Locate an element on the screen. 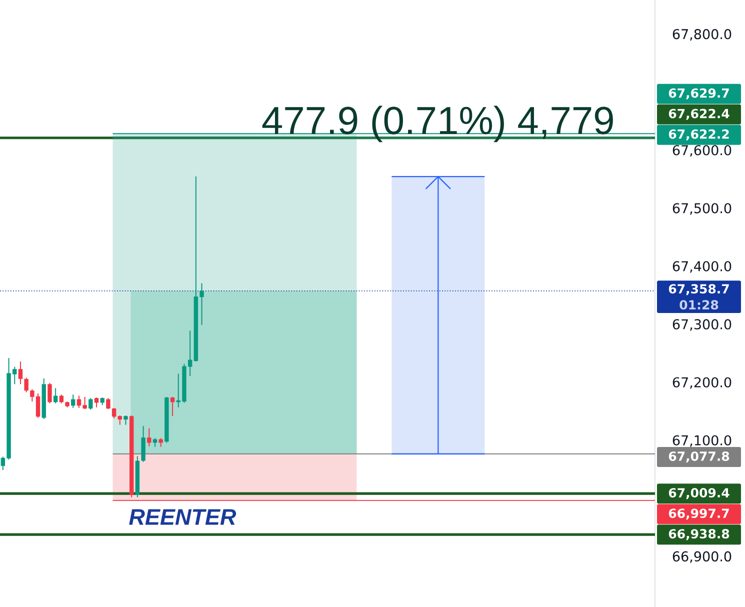  y-tick-label: 67,600.0 is located at coordinates (702, 151).